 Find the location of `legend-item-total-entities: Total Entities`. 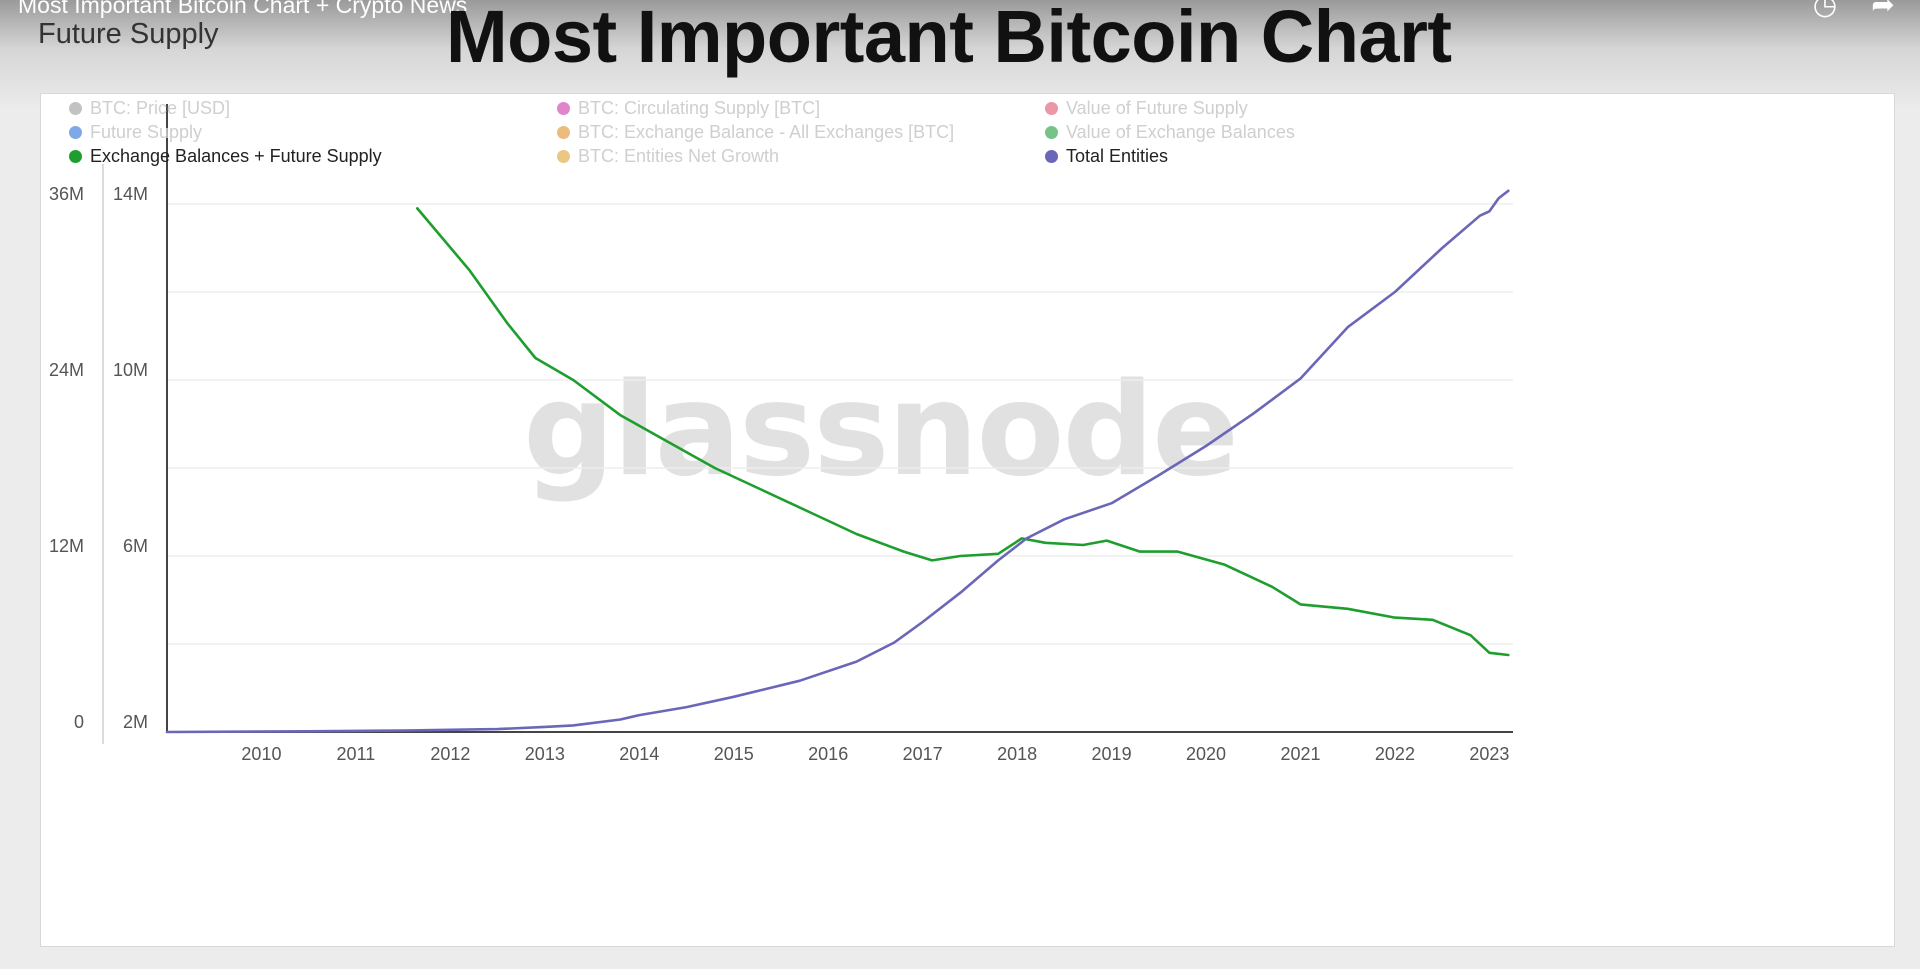

legend-item-total-entities: Total Entities is located at coordinates (1106, 156).